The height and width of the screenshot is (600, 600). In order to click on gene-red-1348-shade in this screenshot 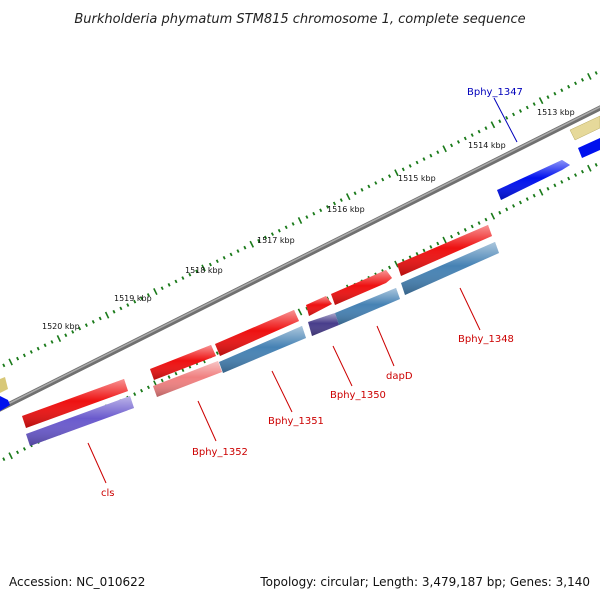, I will do `click(444, 250)`.